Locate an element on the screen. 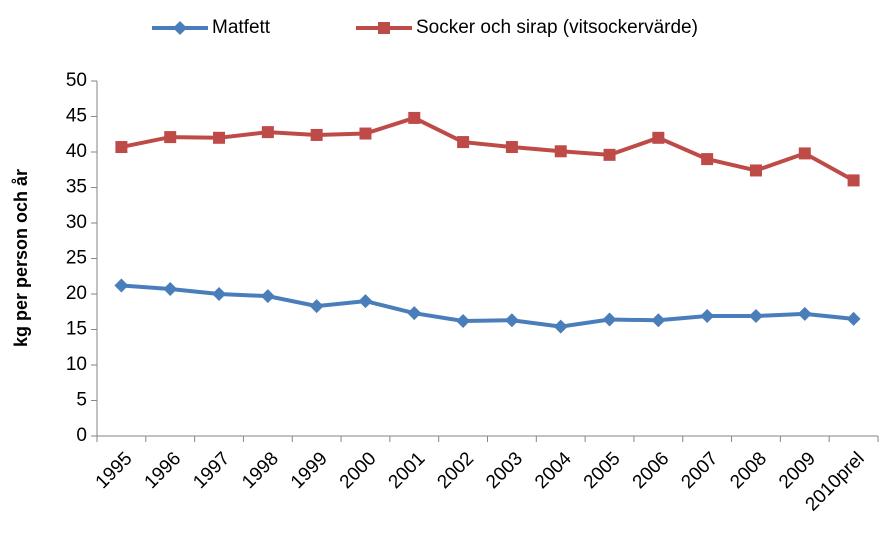 This screenshot has height=533, width=896. x-tick-label: 2006 is located at coordinates (651, 470).